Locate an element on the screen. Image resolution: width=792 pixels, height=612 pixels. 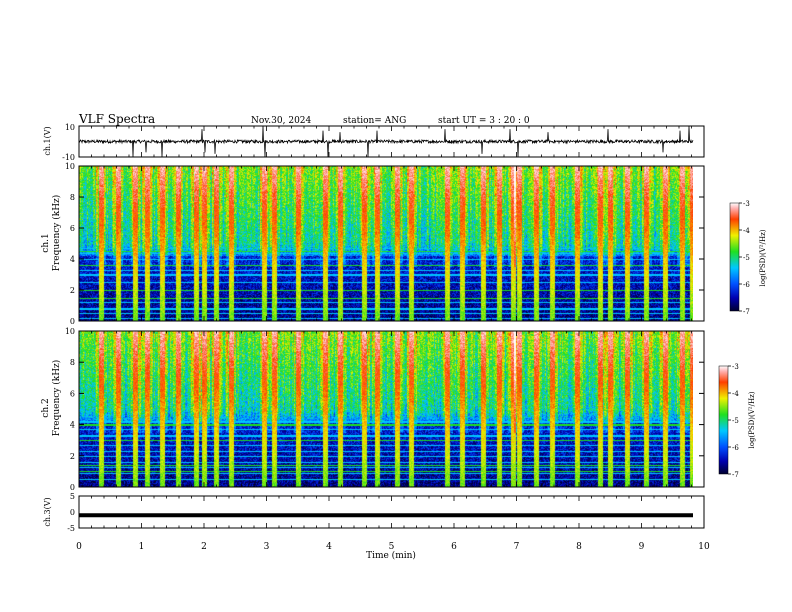
time-tick-label: 4 is located at coordinates (329, 547).